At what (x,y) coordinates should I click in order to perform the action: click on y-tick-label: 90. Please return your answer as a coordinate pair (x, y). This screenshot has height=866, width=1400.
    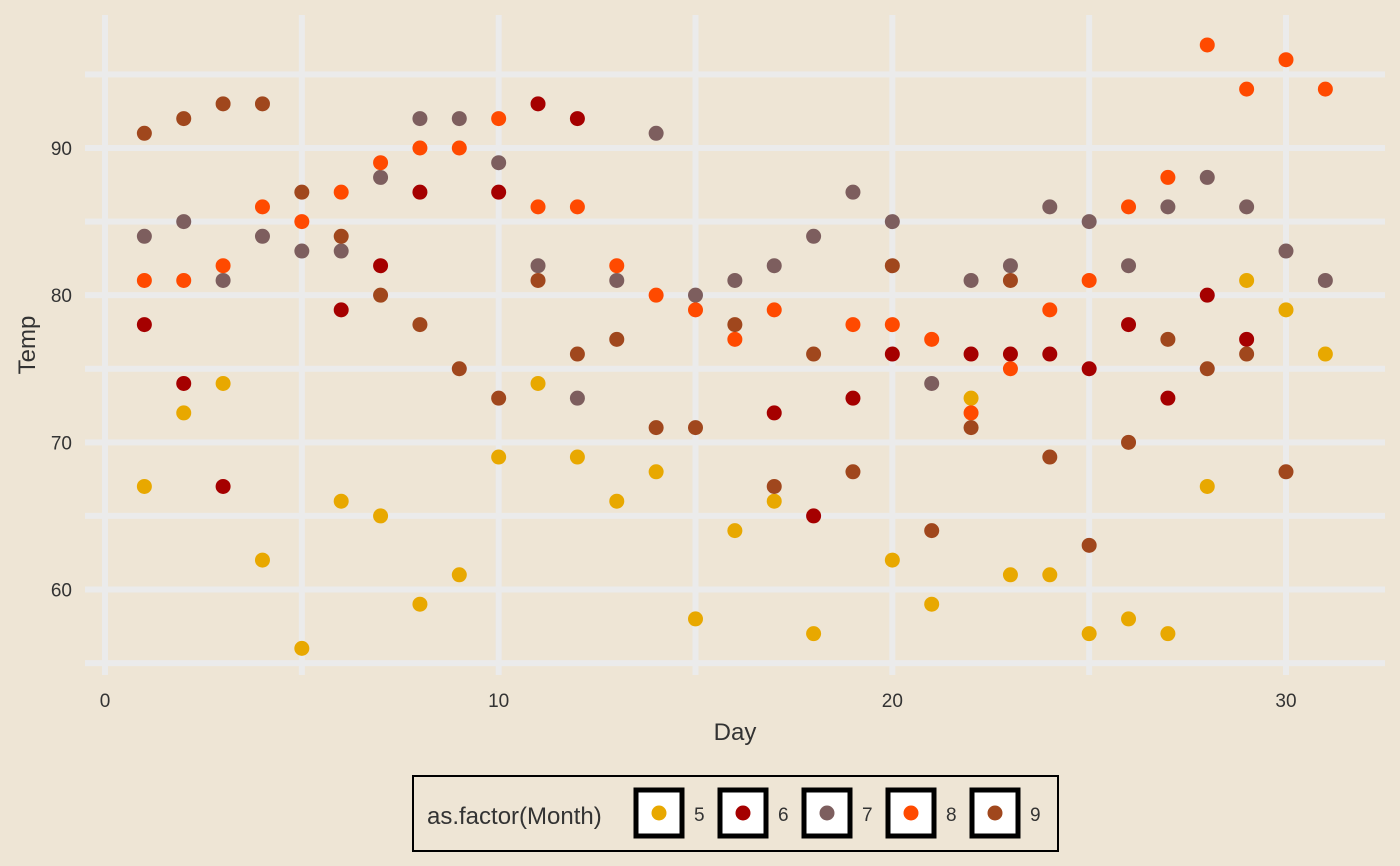
    Looking at the image, I should click on (61, 149).